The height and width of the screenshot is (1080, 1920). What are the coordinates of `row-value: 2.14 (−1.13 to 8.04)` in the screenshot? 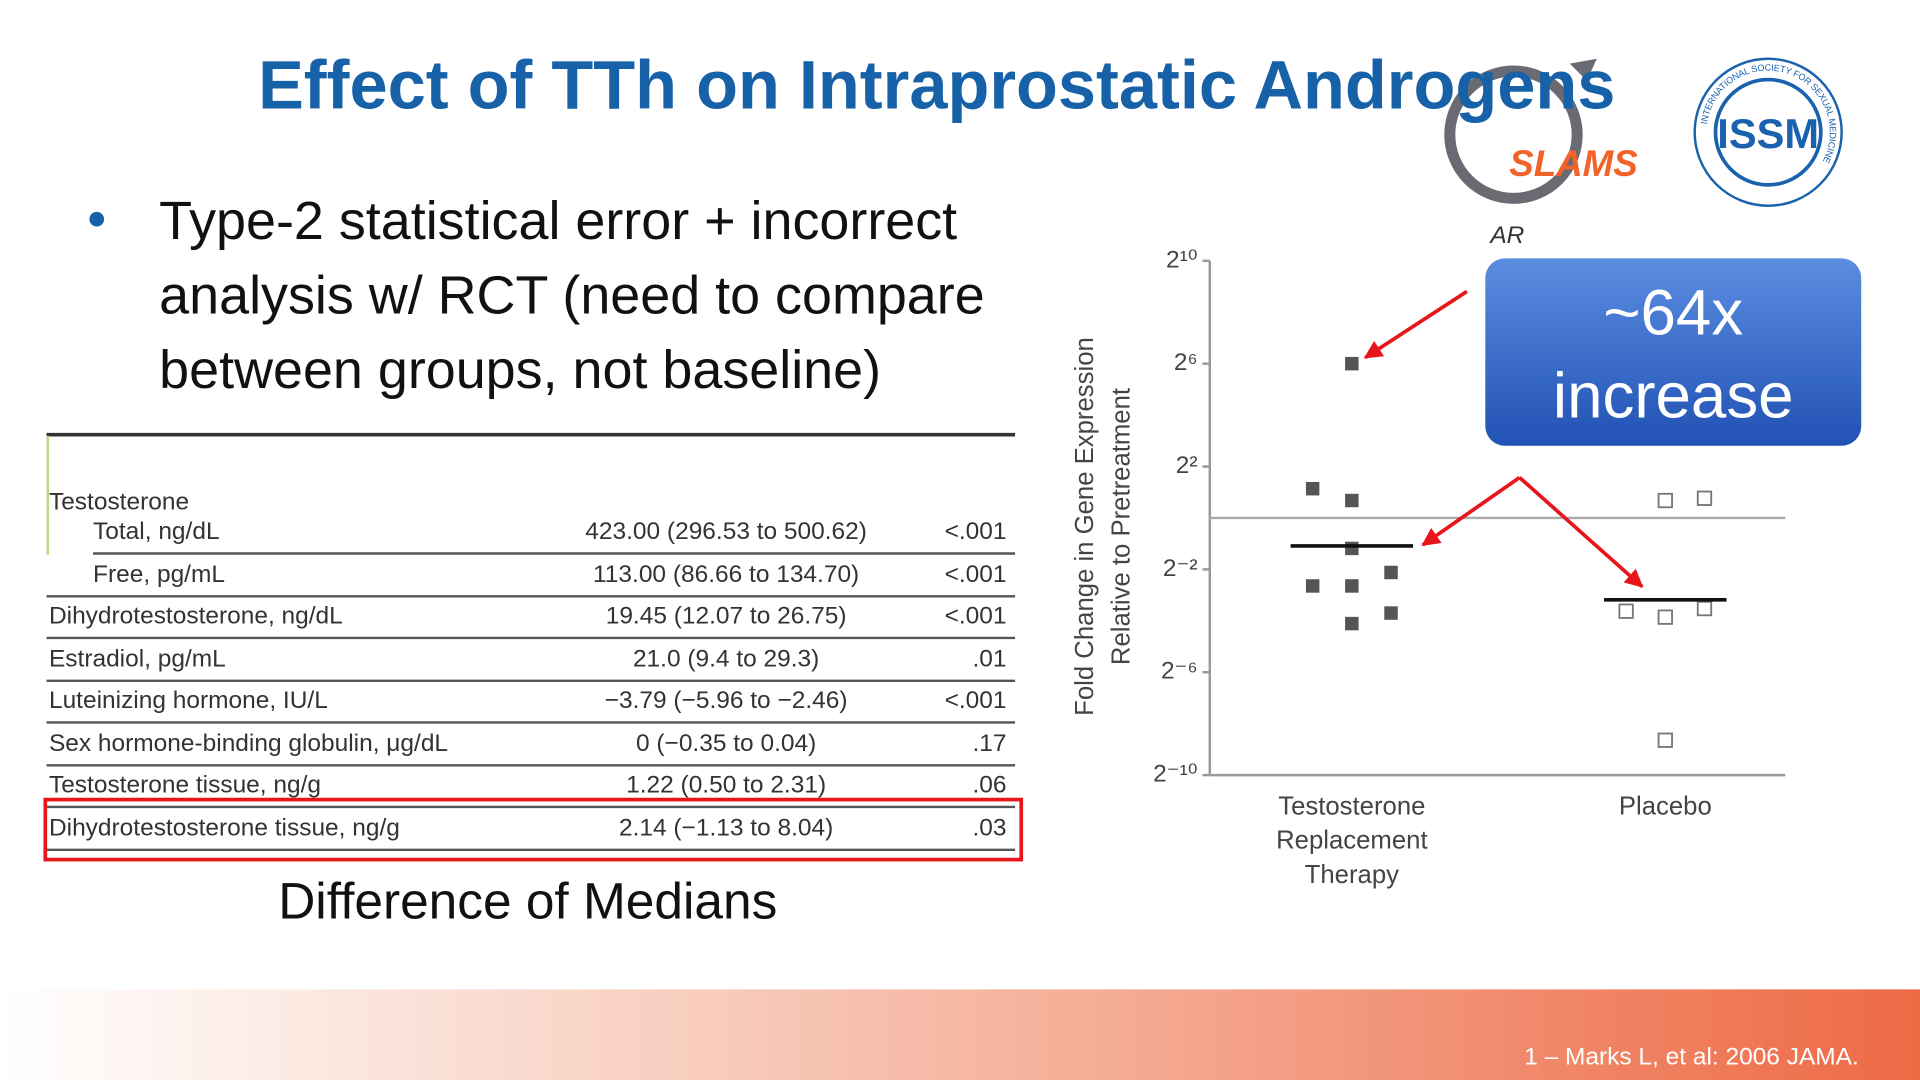 It's located at (726, 827).